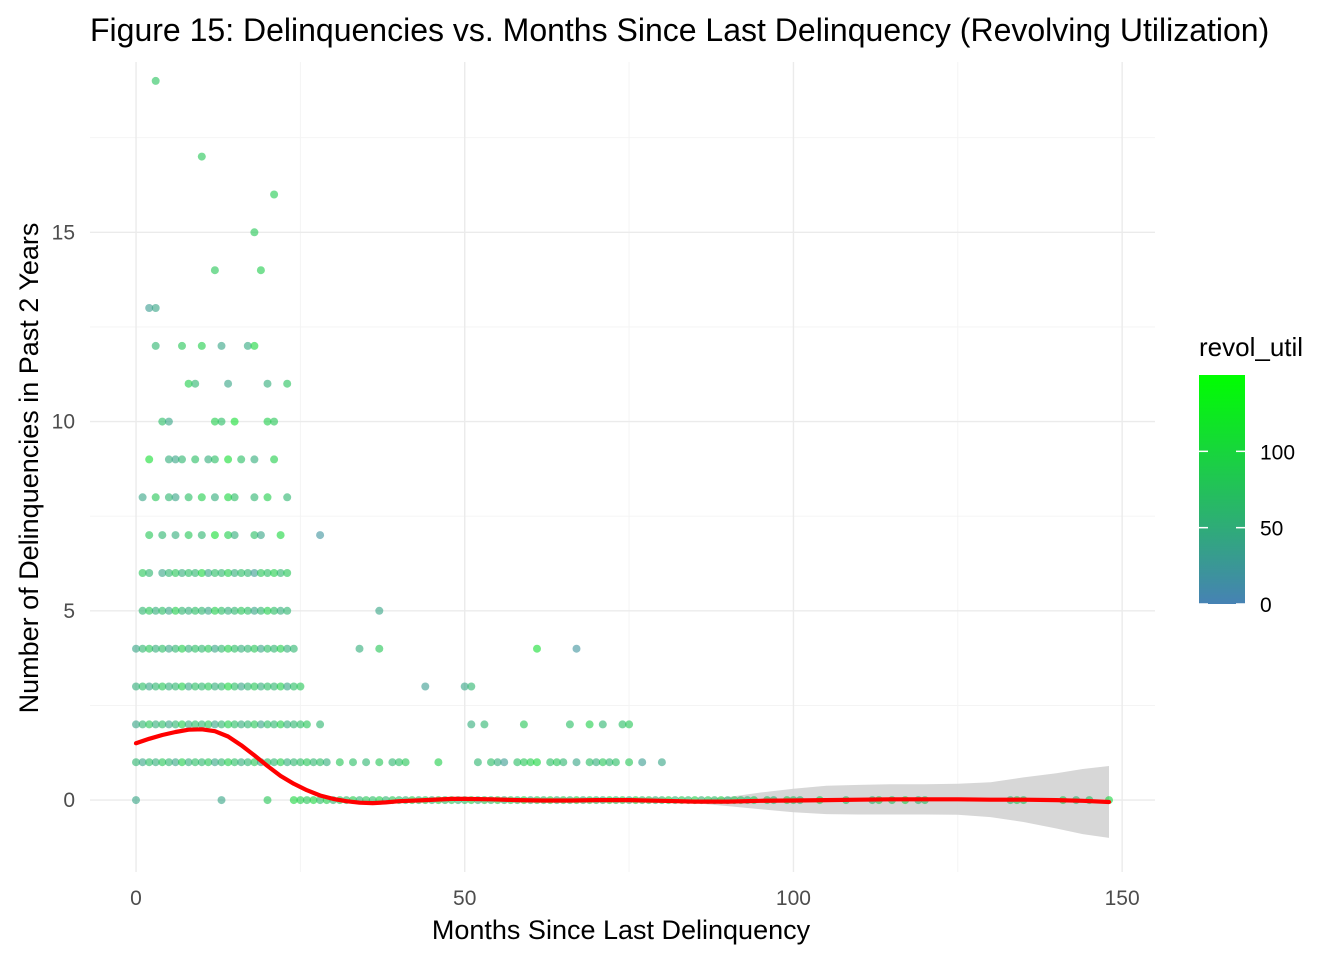 The height and width of the screenshot is (965, 1344). I want to click on y-axis-title: Number of Delinquencies in Past 2 Years, so click(29, 468).